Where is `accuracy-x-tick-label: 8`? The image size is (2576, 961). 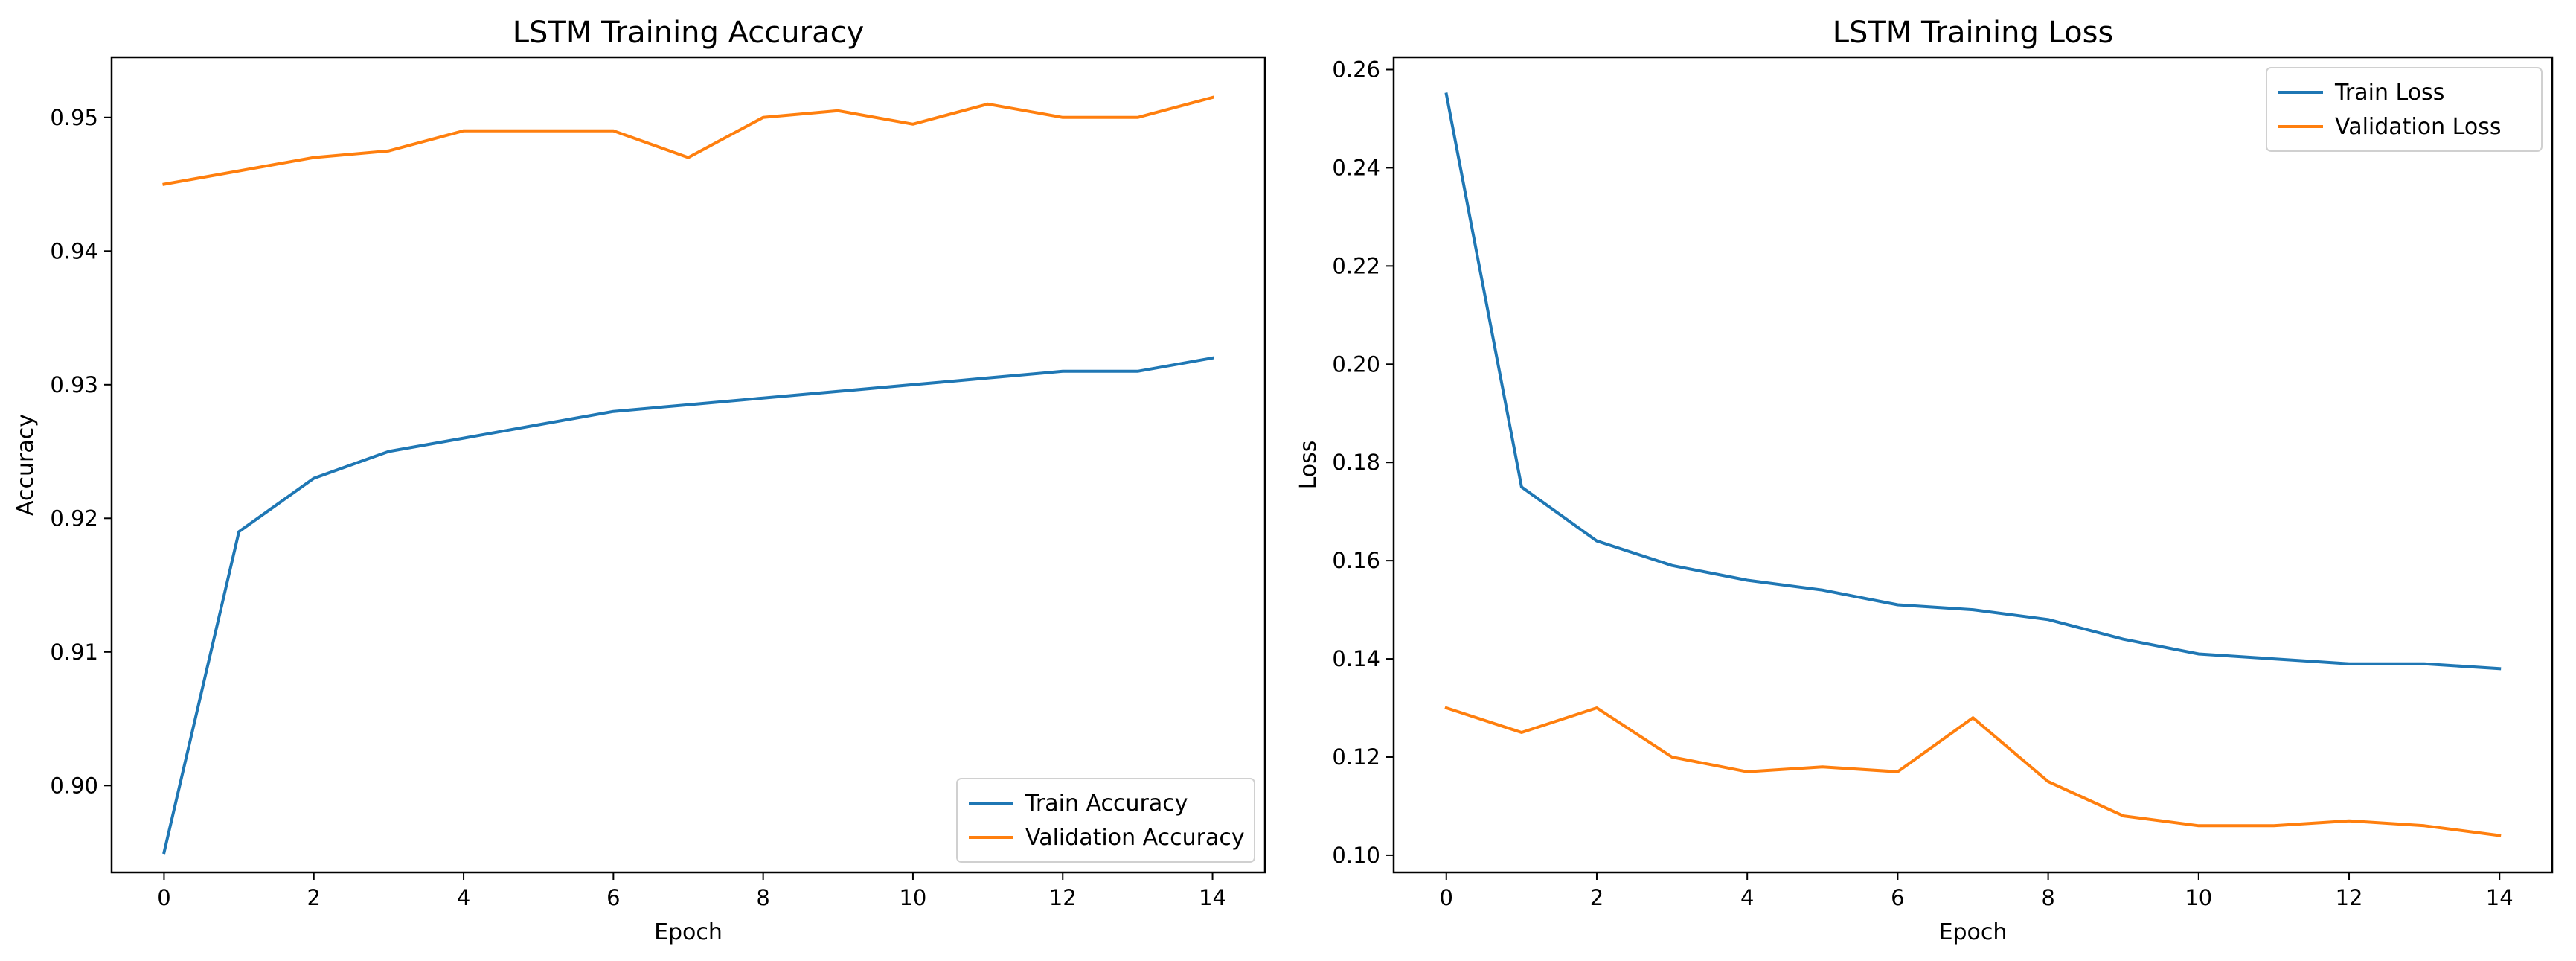
accuracy-x-tick-label: 8 is located at coordinates (762, 897).